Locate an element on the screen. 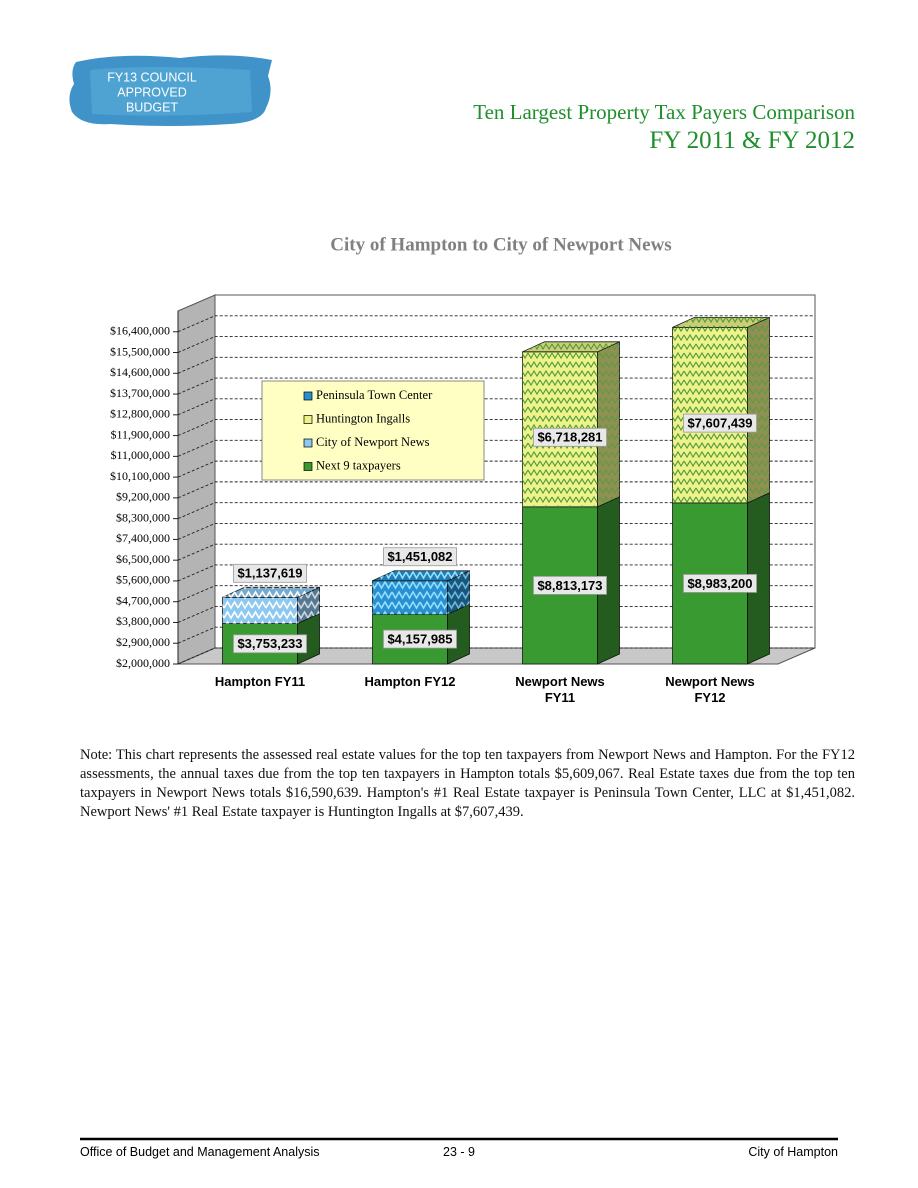 The image size is (918, 1188). y-tick-label: $4,700,000 is located at coordinates (143, 600).